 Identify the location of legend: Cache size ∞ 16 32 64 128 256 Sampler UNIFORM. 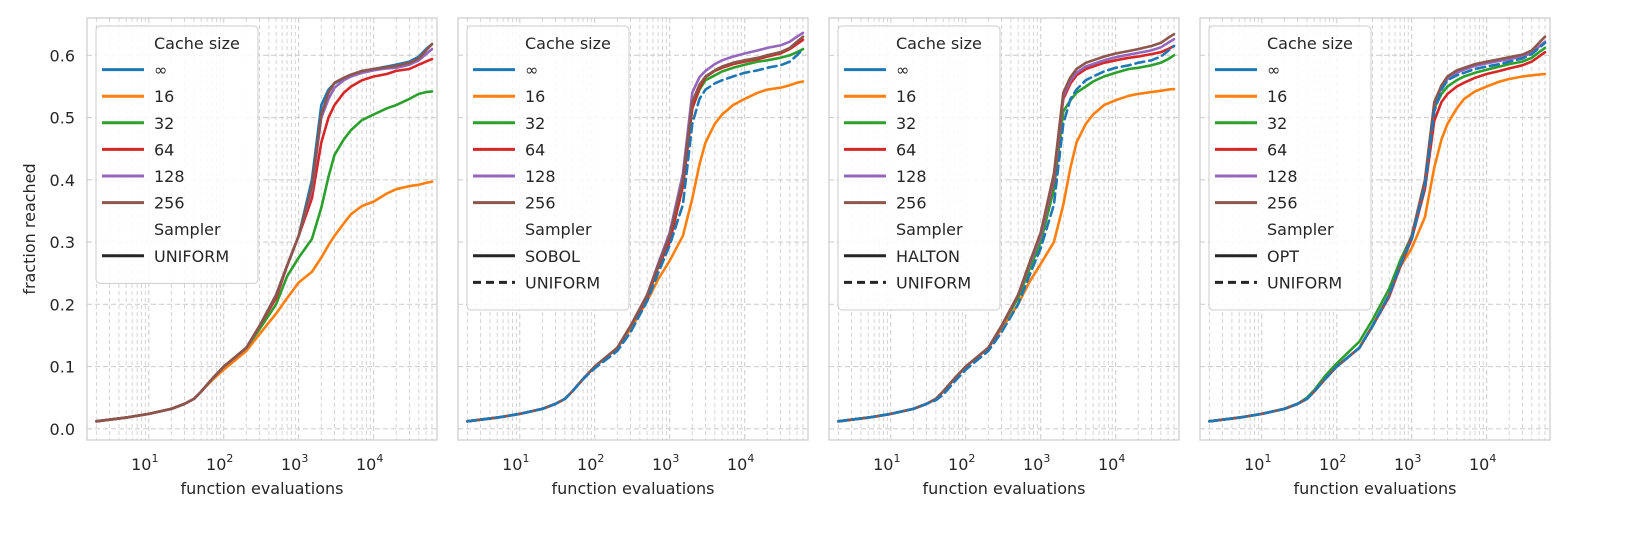
(177, 154).